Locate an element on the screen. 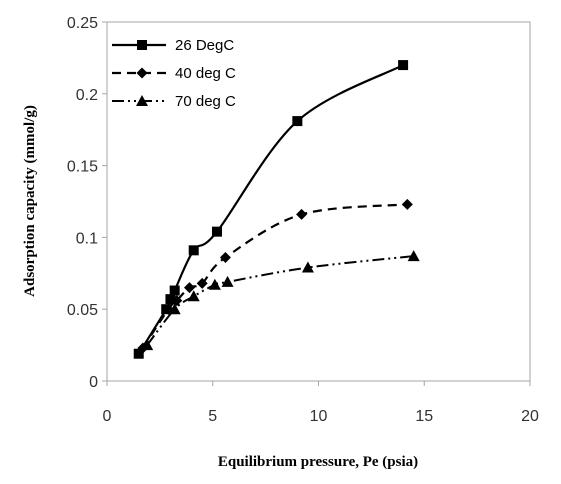  x-tick-label: 10 is located at coordinates (319, 416).